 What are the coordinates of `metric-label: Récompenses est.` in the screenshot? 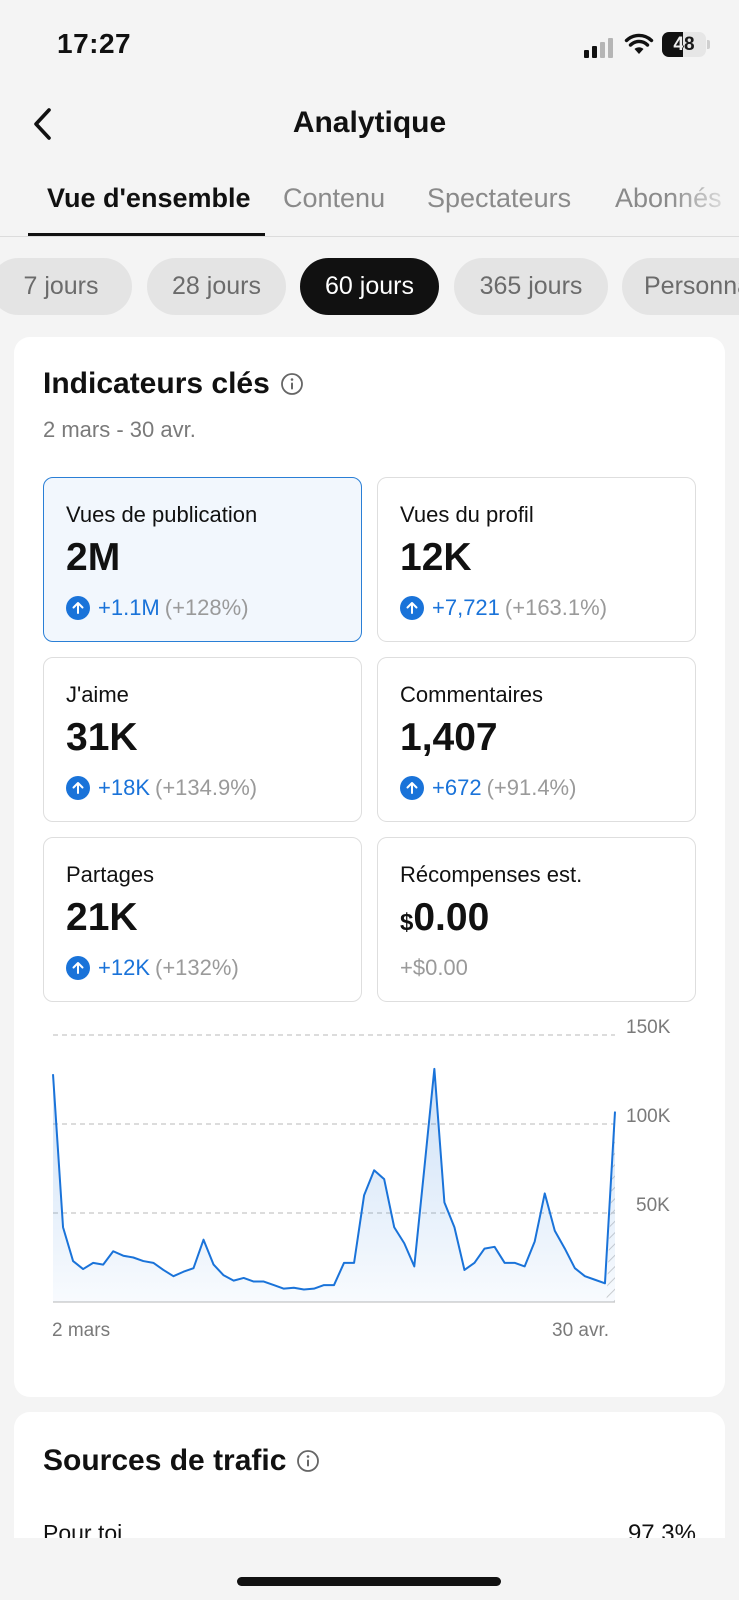 It's located at (491, 874).